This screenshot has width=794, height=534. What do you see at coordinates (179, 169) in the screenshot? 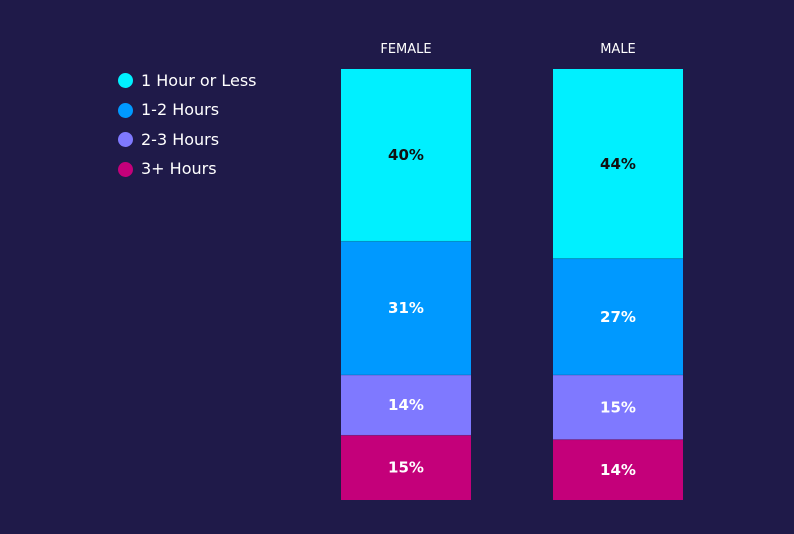
I see `legend-label-3-plus-hours: 3+ Hours` at bounding box center [179, 169].